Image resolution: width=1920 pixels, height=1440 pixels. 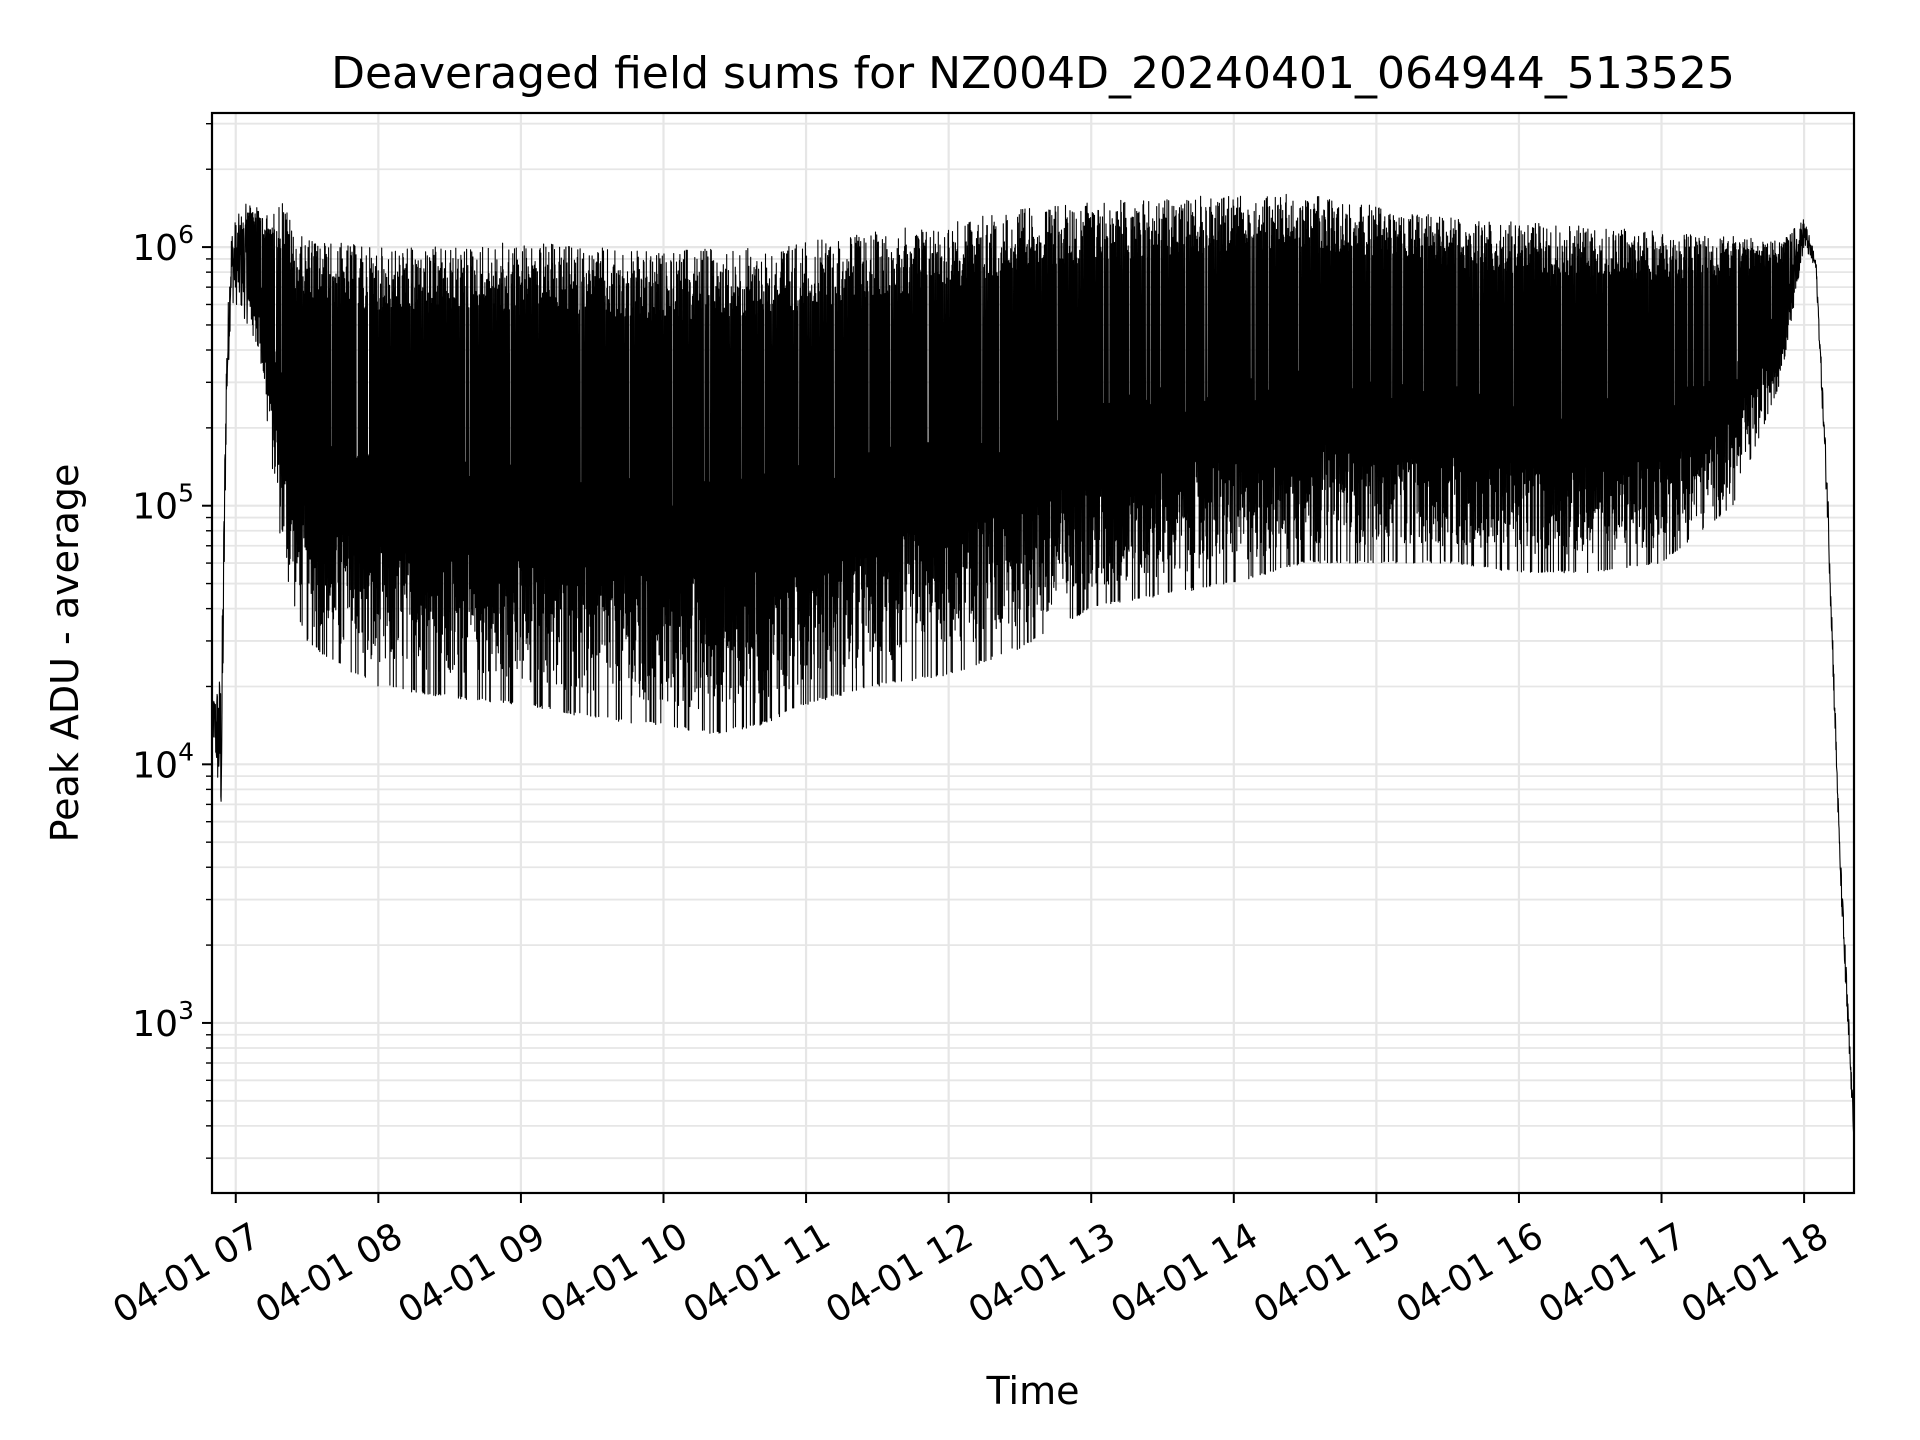 I want to click on y-tick-label: 10⁶, so click(x=163, y=244).